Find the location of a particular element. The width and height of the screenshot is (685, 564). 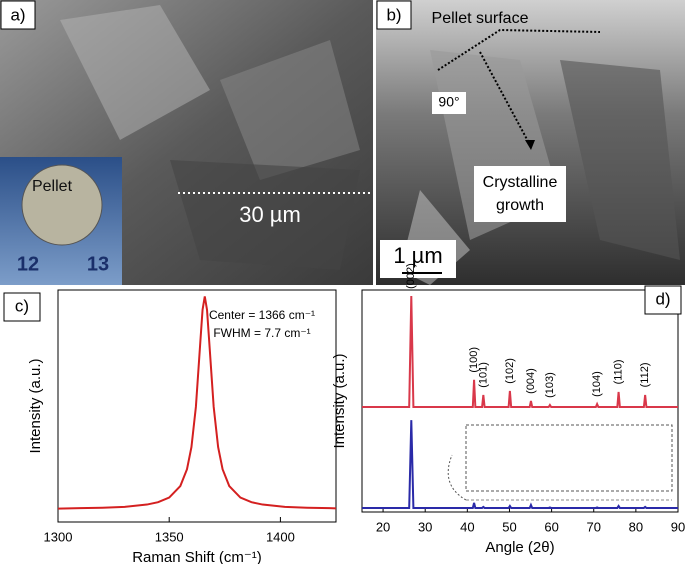

x-tick-label: 70 is located at coordinates (593, 526).